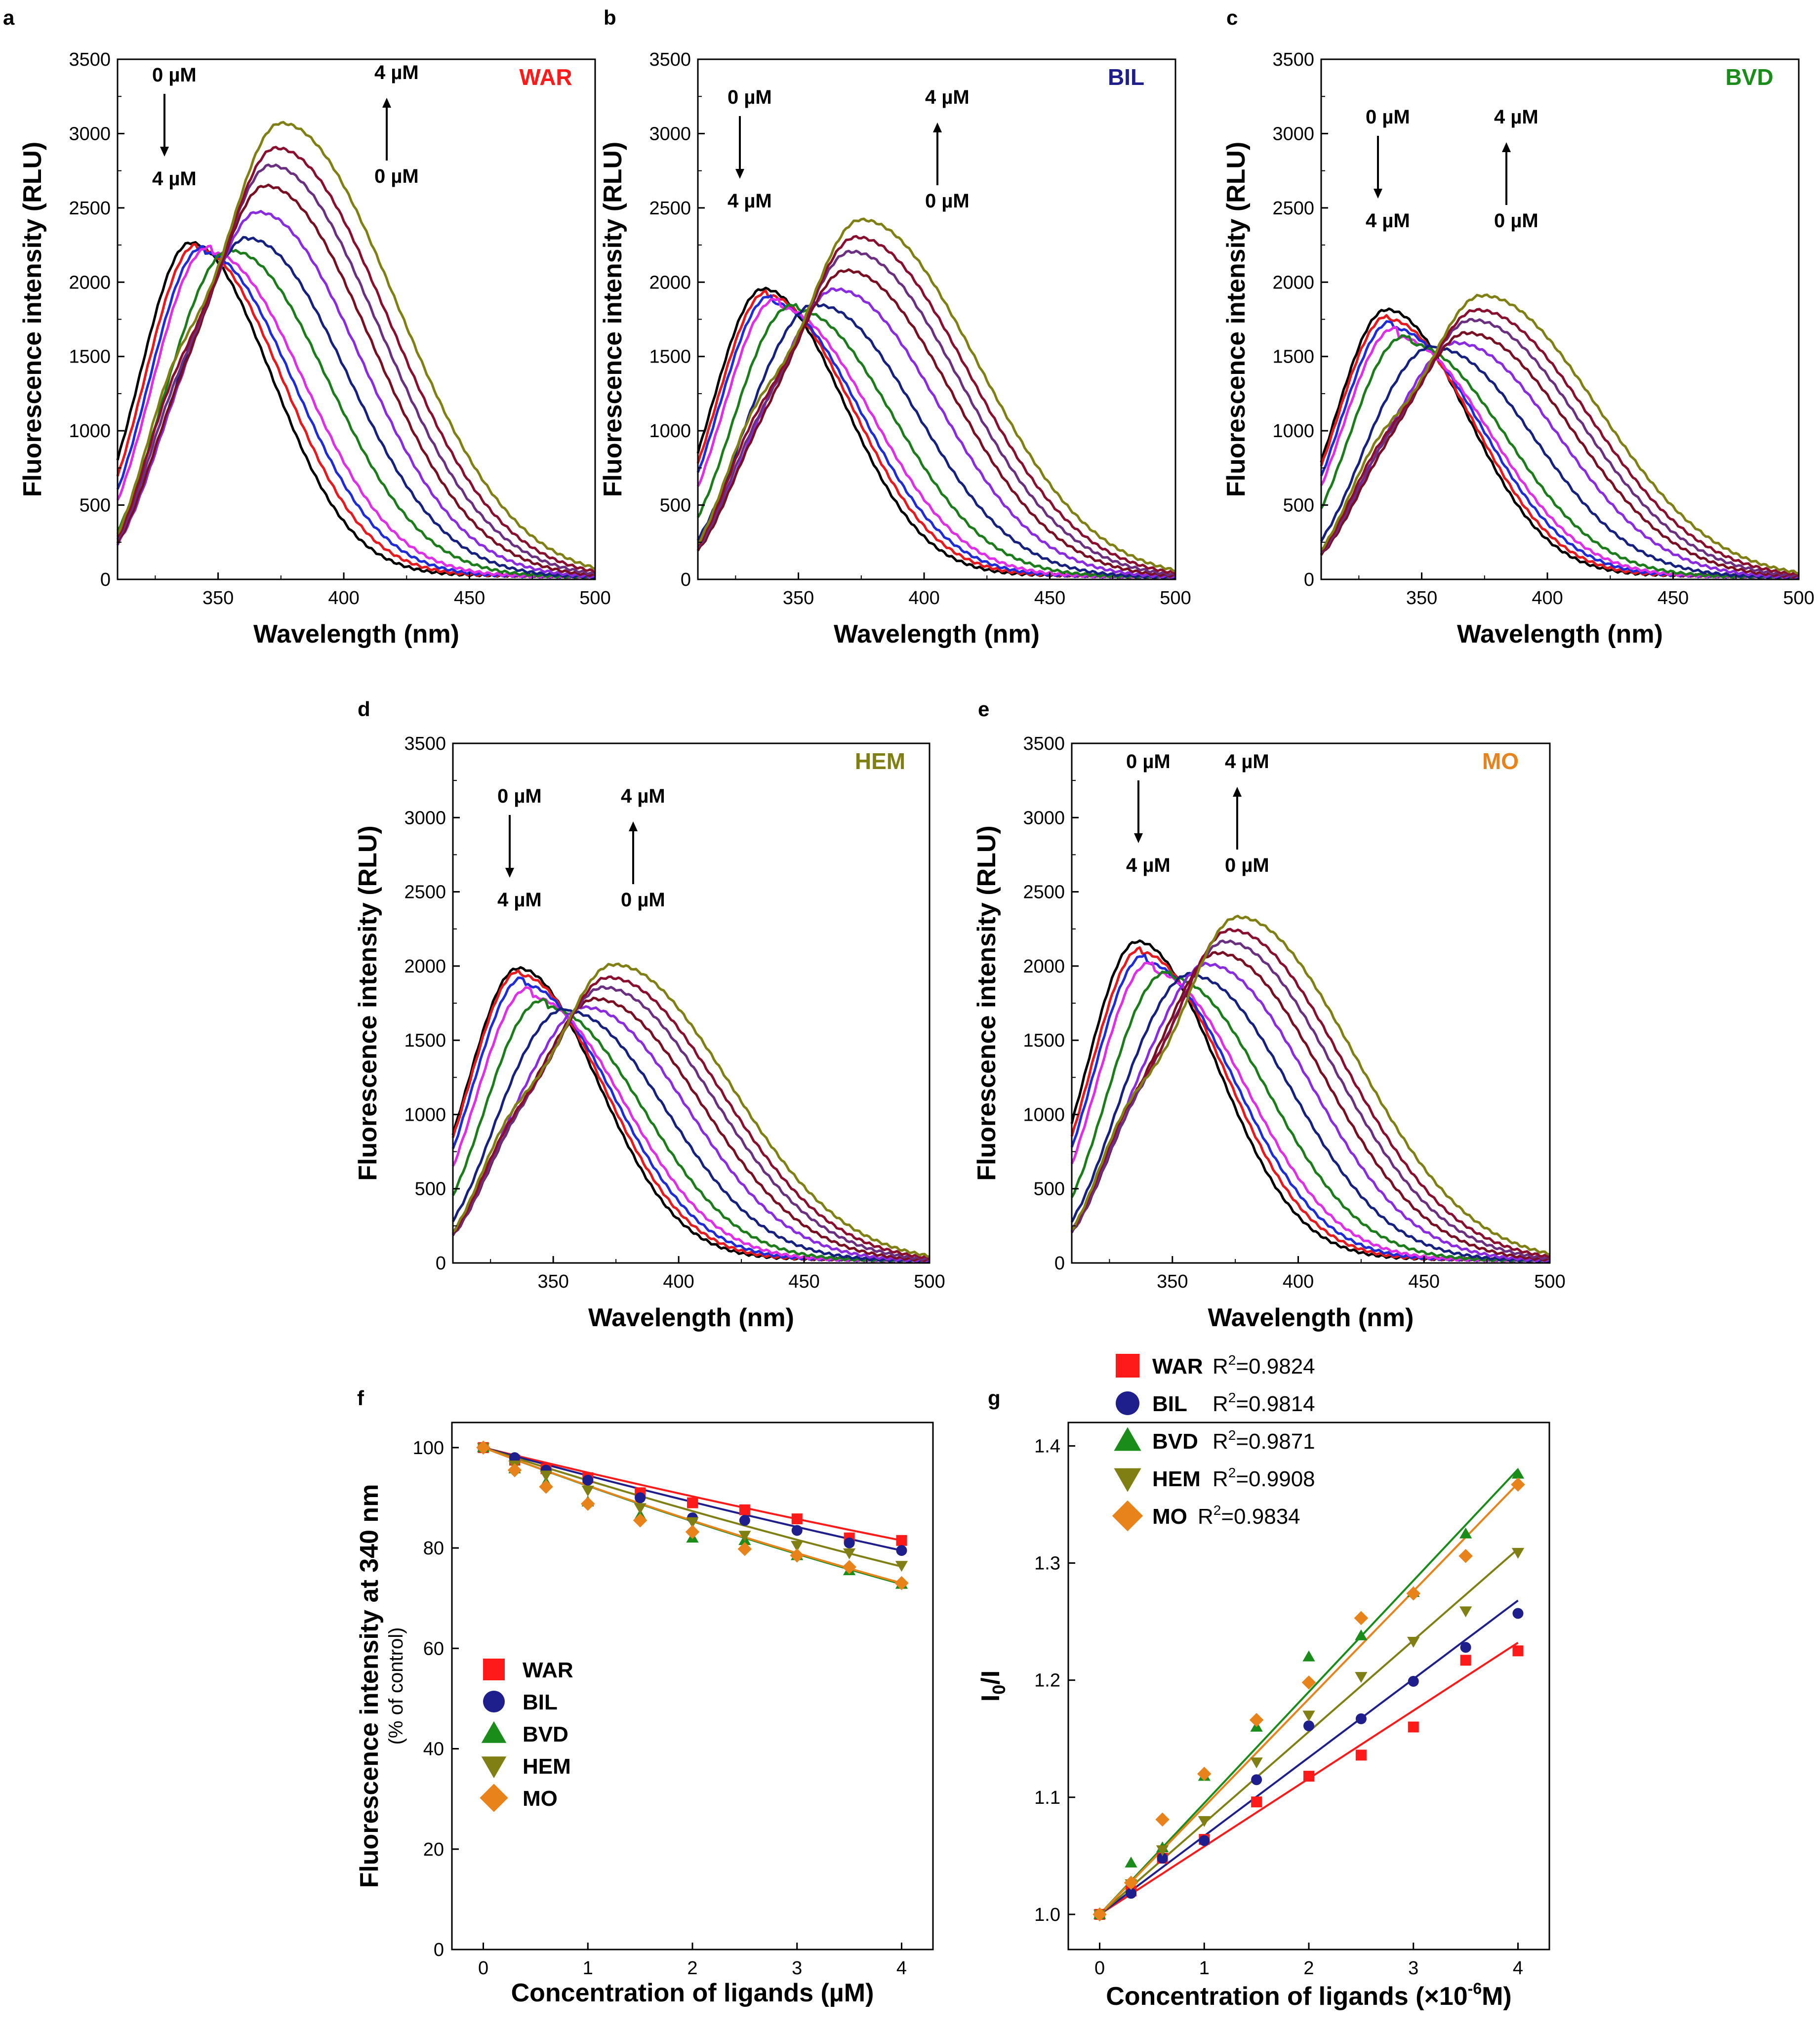  Describe the element at coordinates (545, 77) in the screenshot. I see `ligand-name: WAR` at that location.